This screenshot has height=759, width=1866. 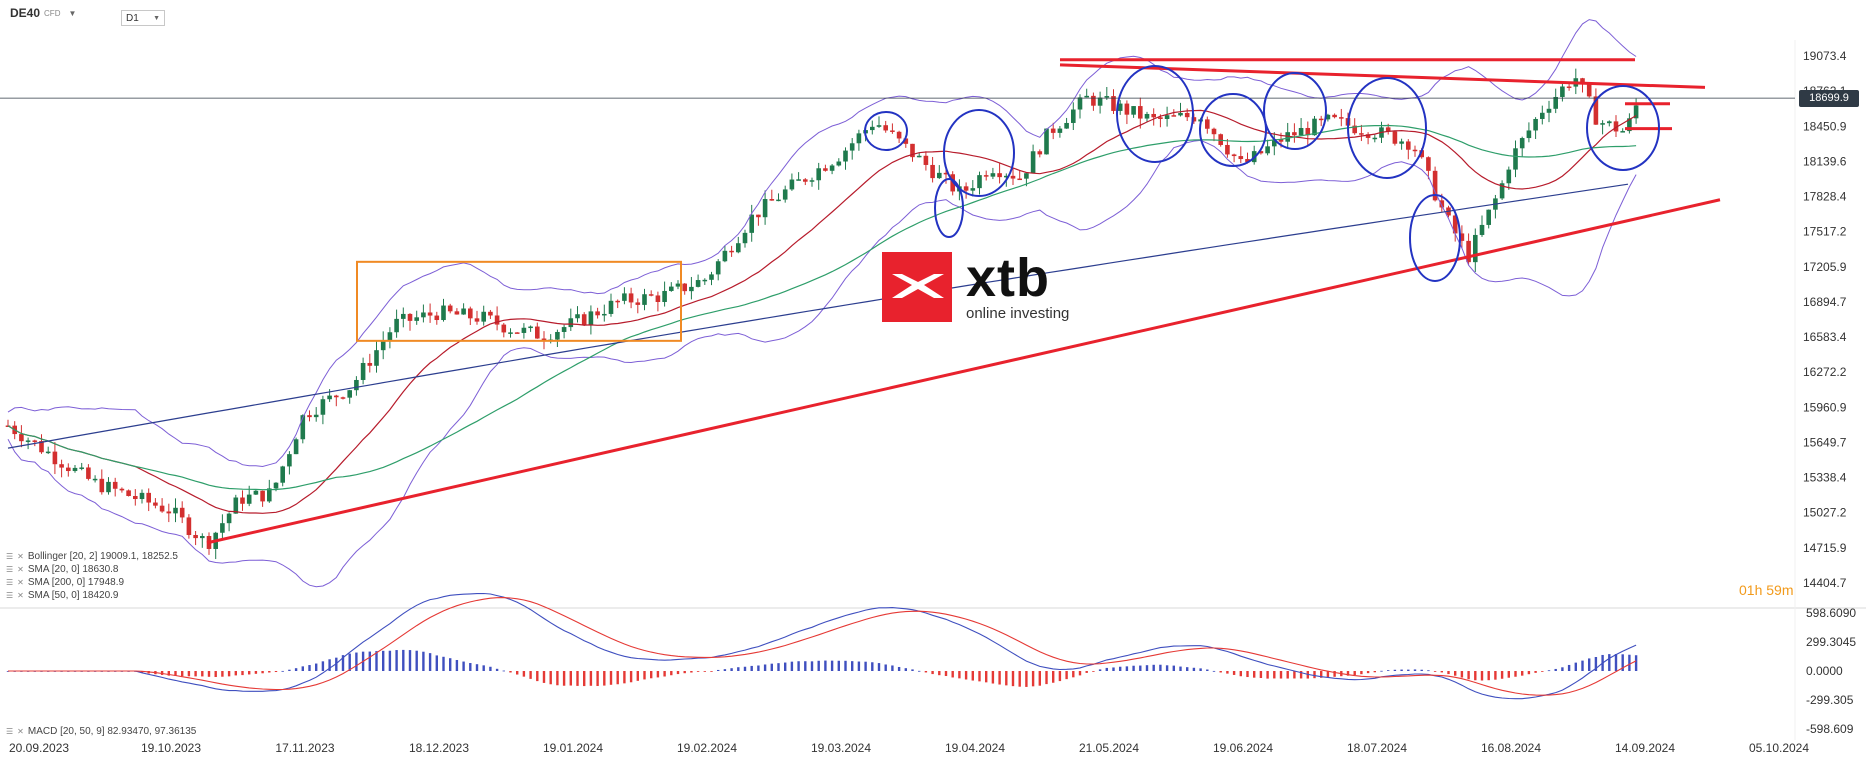 I want to click on x-tick-label: 19.01.2024, so click(x=573, y=748).